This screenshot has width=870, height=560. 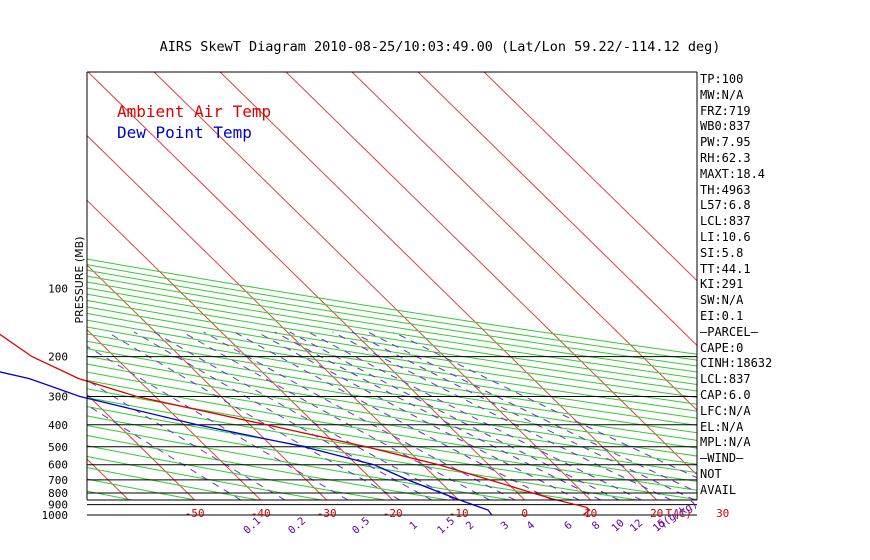 What do you see at coordinates (722, 426) in the screenshot?
I see `stat-entry: EL:N/A` at bounding box center [722, 426].